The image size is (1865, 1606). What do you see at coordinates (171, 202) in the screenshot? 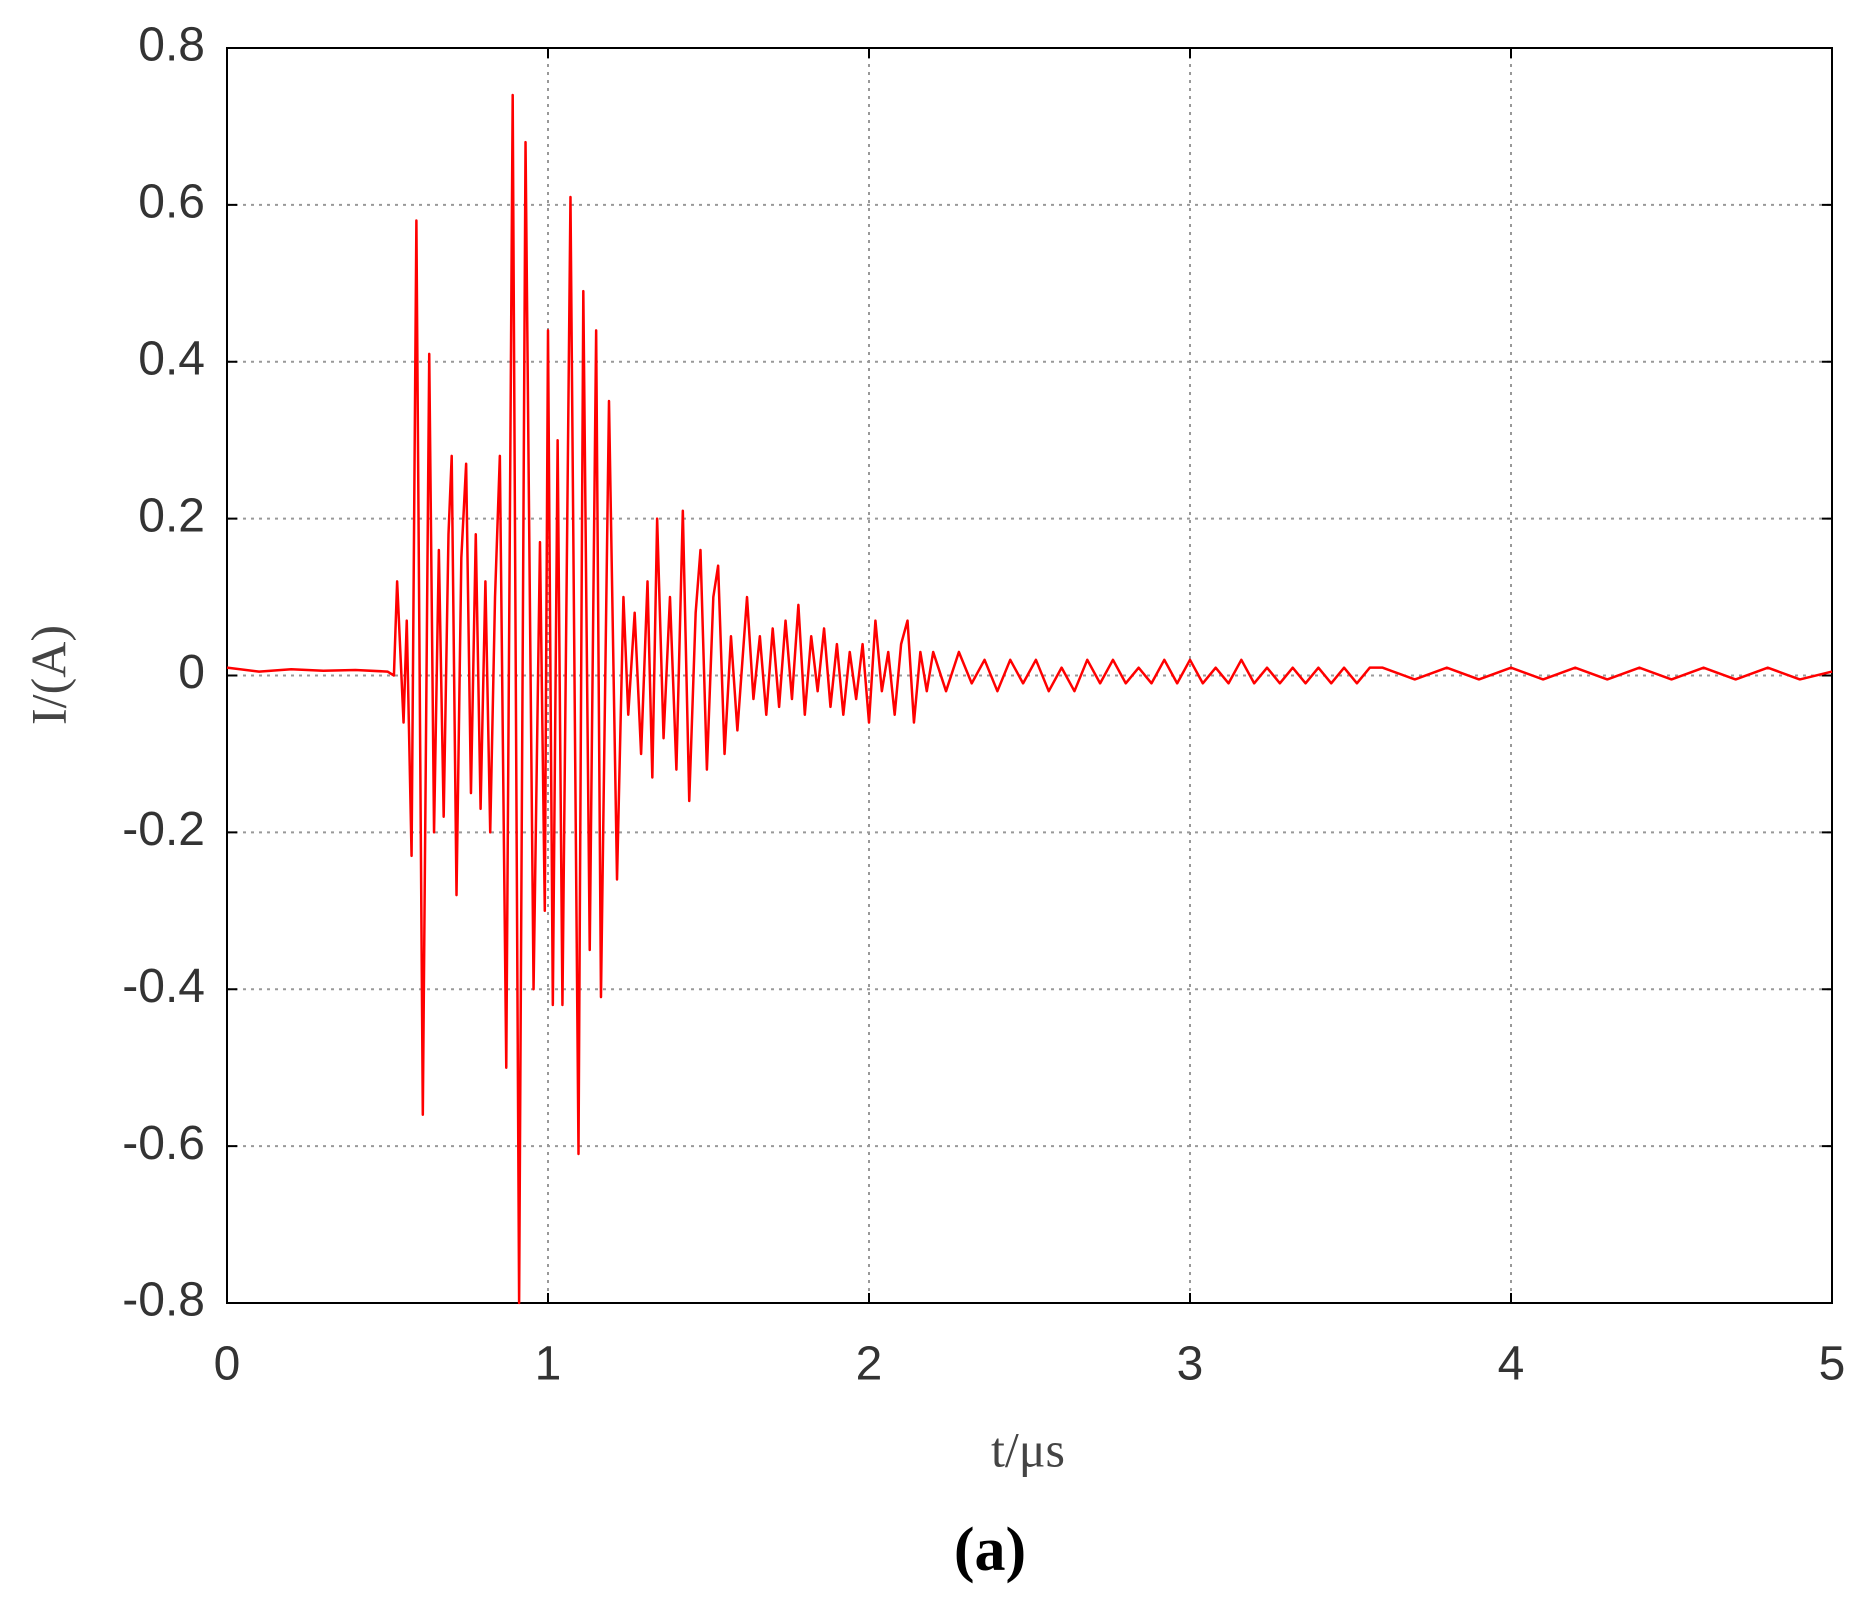
I see `y-tick-label: 0.6` at bounding box center [171, 202].